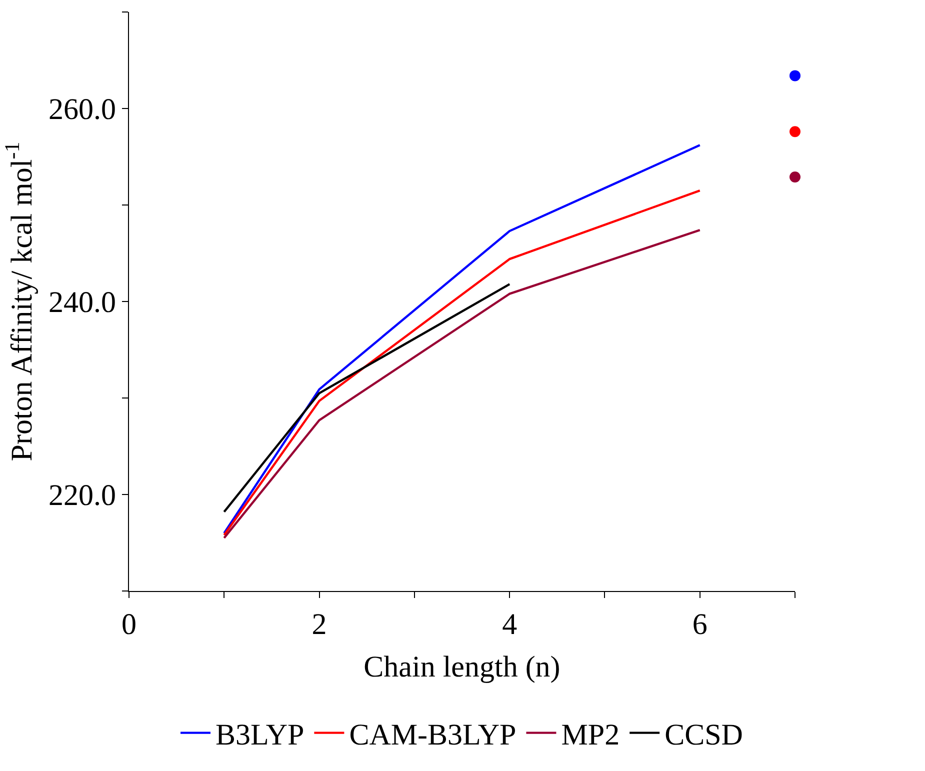 The height and width of the screenshot is (771, 925). Describe the element at coordinates (462, 667) in the screenshot. I see `x-axis-title: Chain length (n)` at that location.